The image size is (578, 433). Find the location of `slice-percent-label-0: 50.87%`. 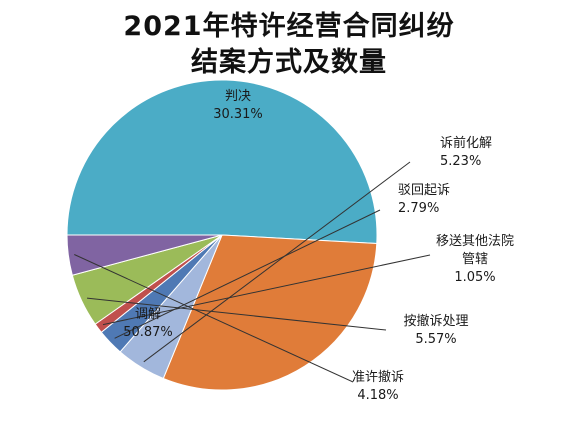

slice-percent-label-0: 50.87% is located at coordinates (148, 332).